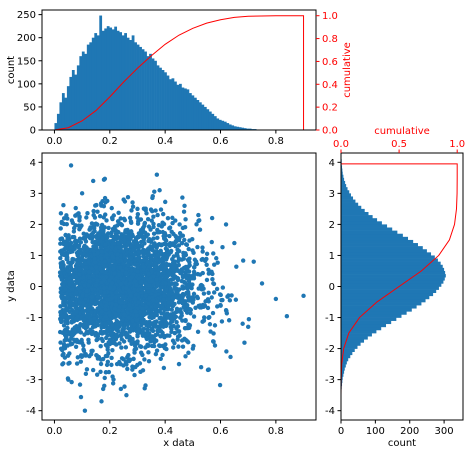  What do you see at coordinates (396, 428) in the screenshot?
I see `right-x-ticks: 0 100 200 300` at bounding box center [396, 428].